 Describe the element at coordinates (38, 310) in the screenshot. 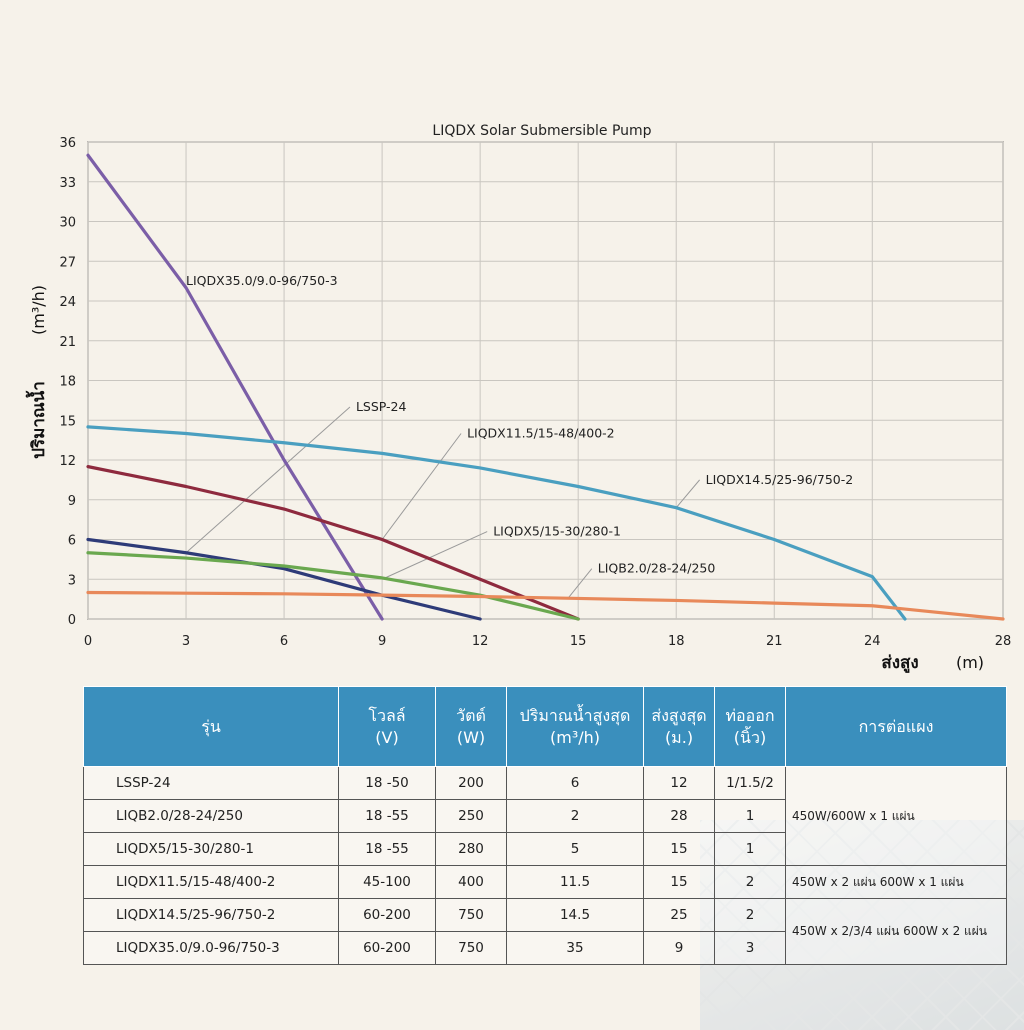

I see `y-axis-unit: (m³/h)` at that location.